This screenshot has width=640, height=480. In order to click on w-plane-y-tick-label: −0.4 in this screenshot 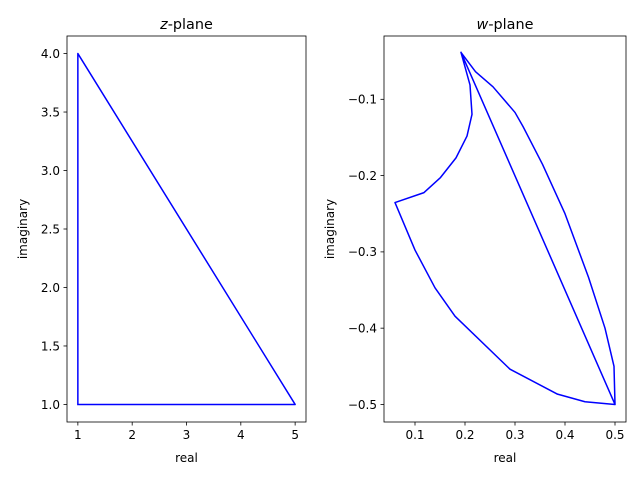, I will do `click(362, 328)`.